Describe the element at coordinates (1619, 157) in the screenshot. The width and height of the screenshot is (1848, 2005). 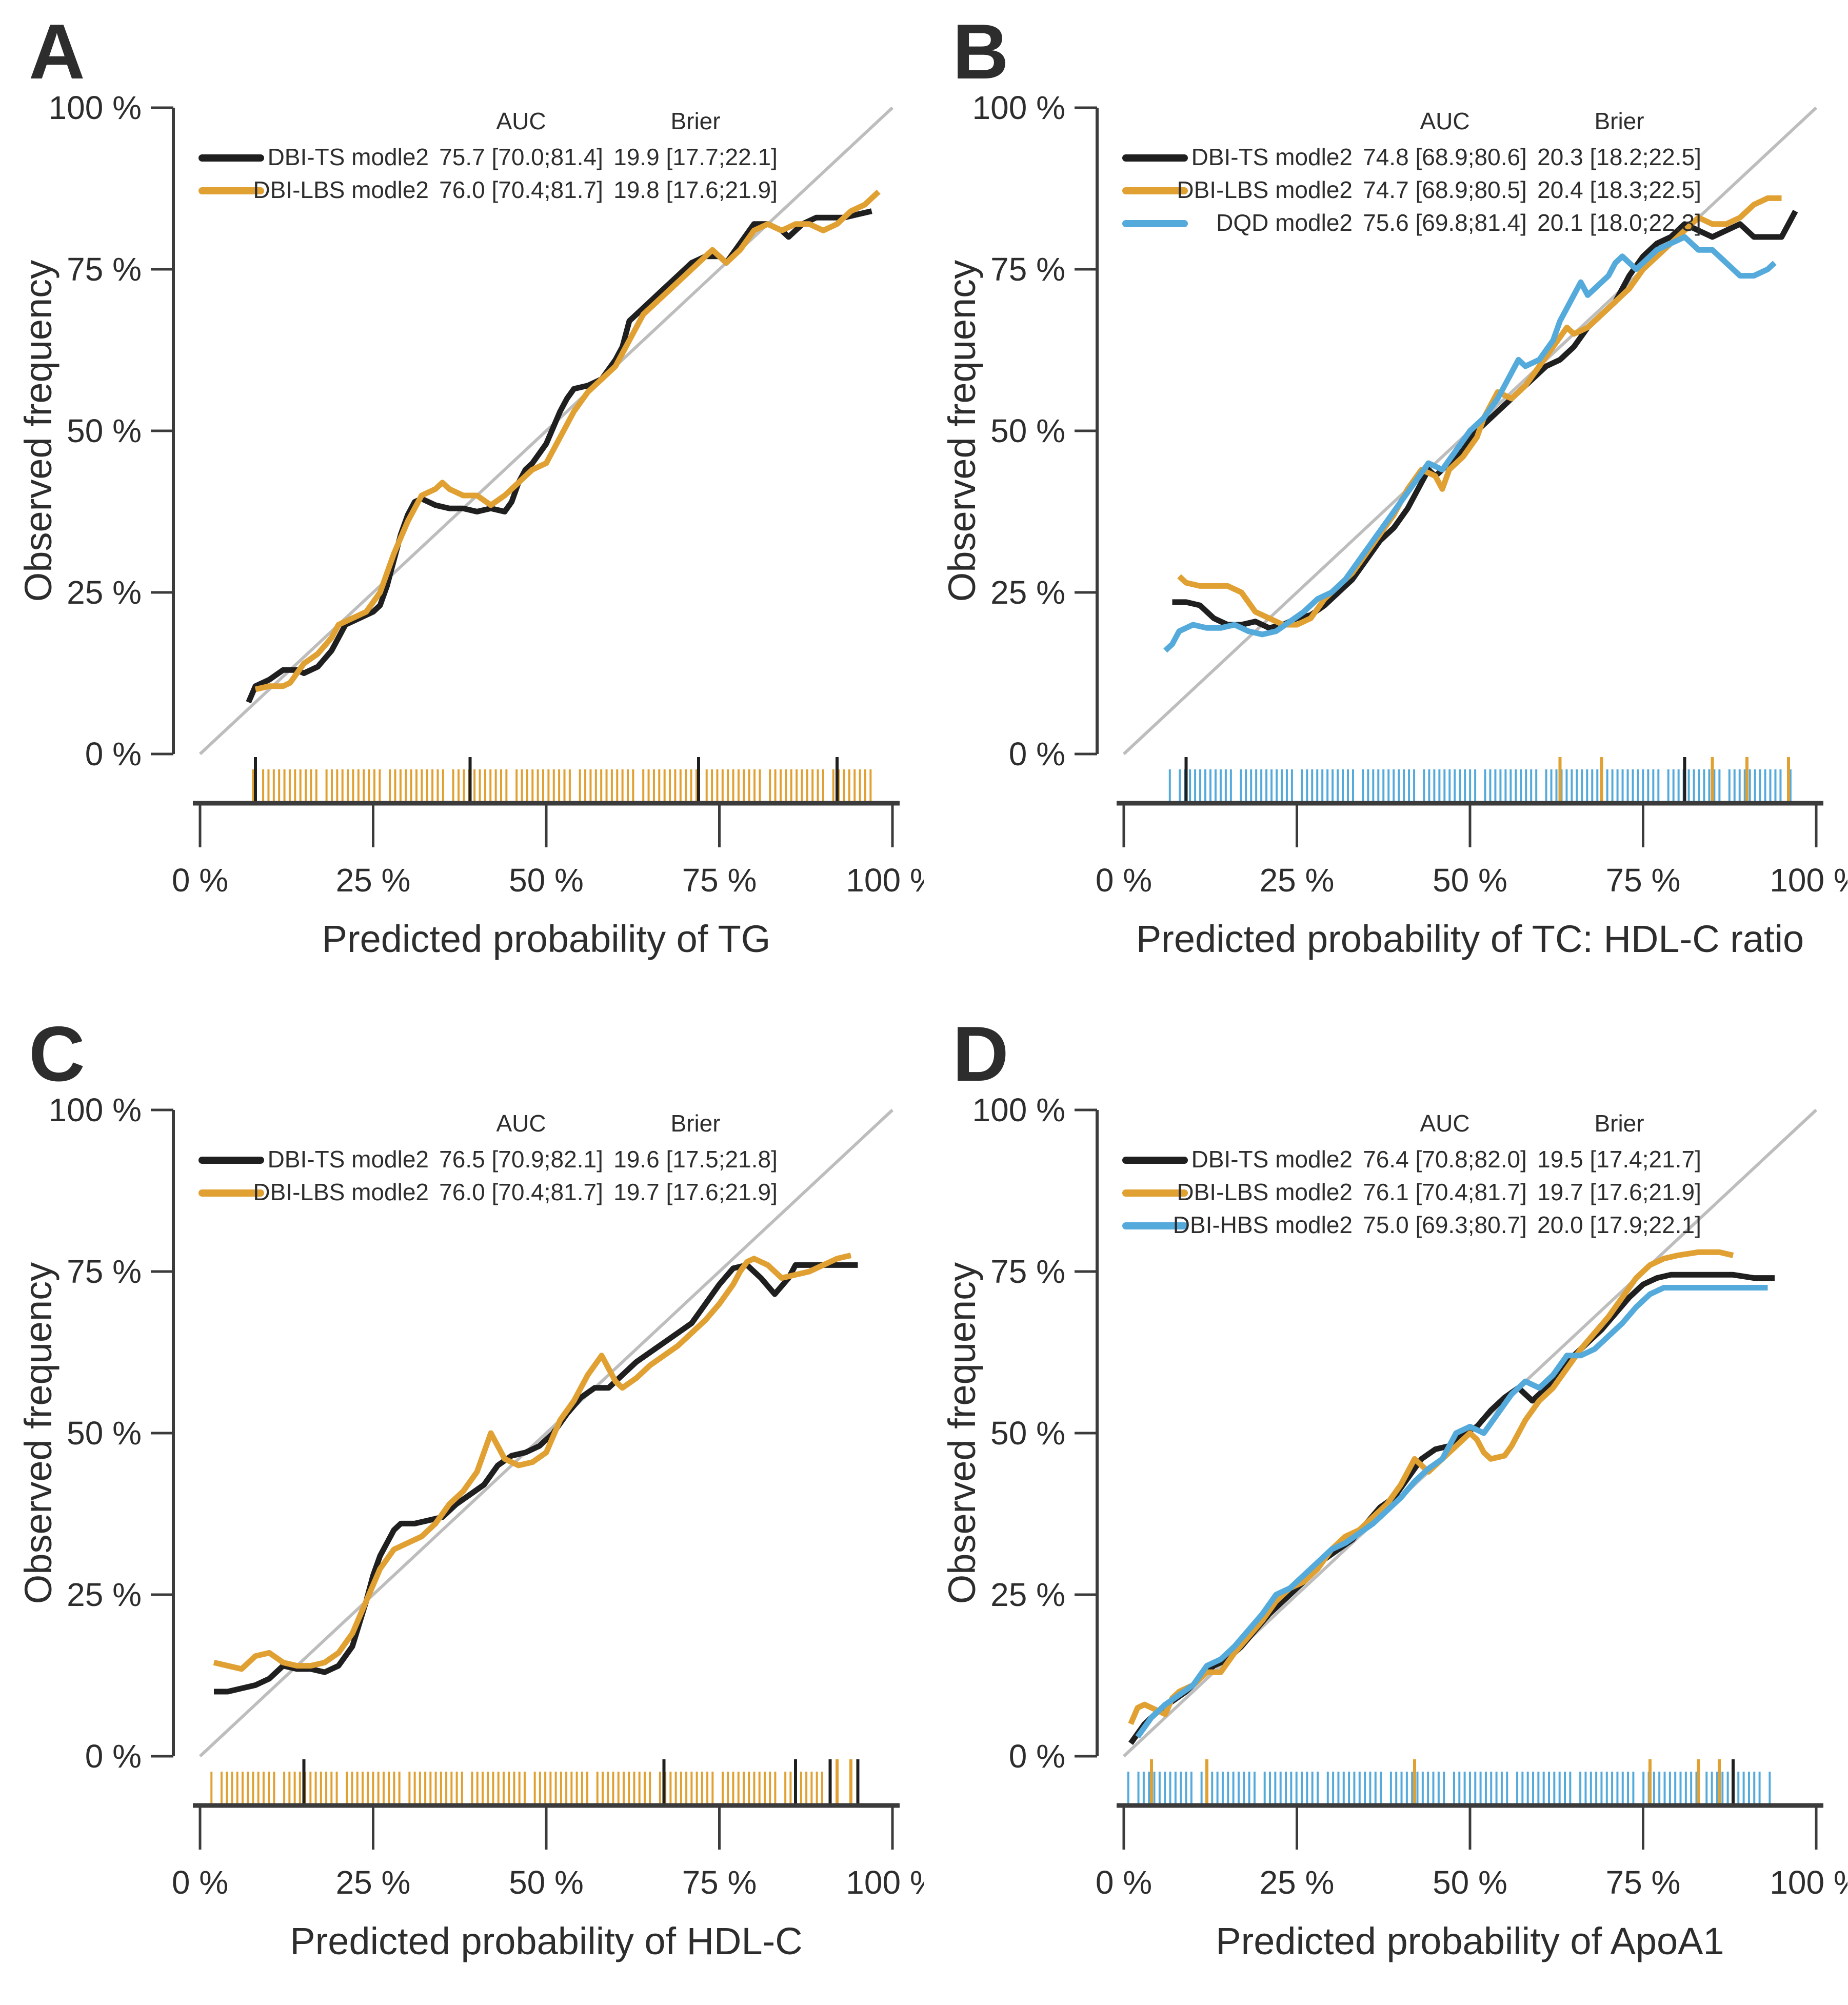
I see `legend-brier-value: 20.3 [18.2;22.5]` at that location.